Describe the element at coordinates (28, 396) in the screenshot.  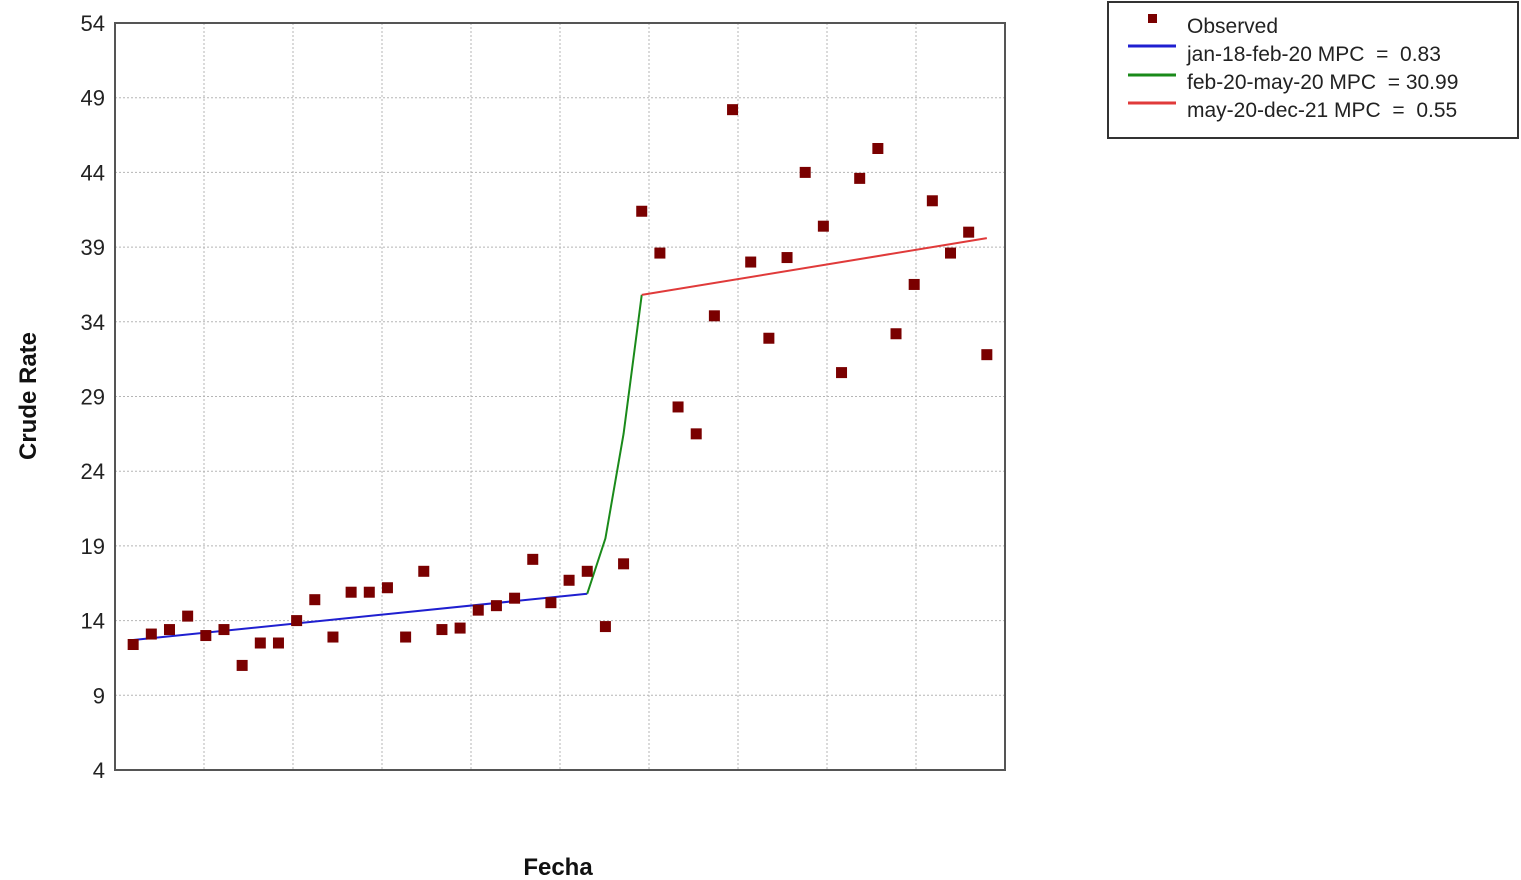
I see `y-axis-title: Crude Rate` at that location.